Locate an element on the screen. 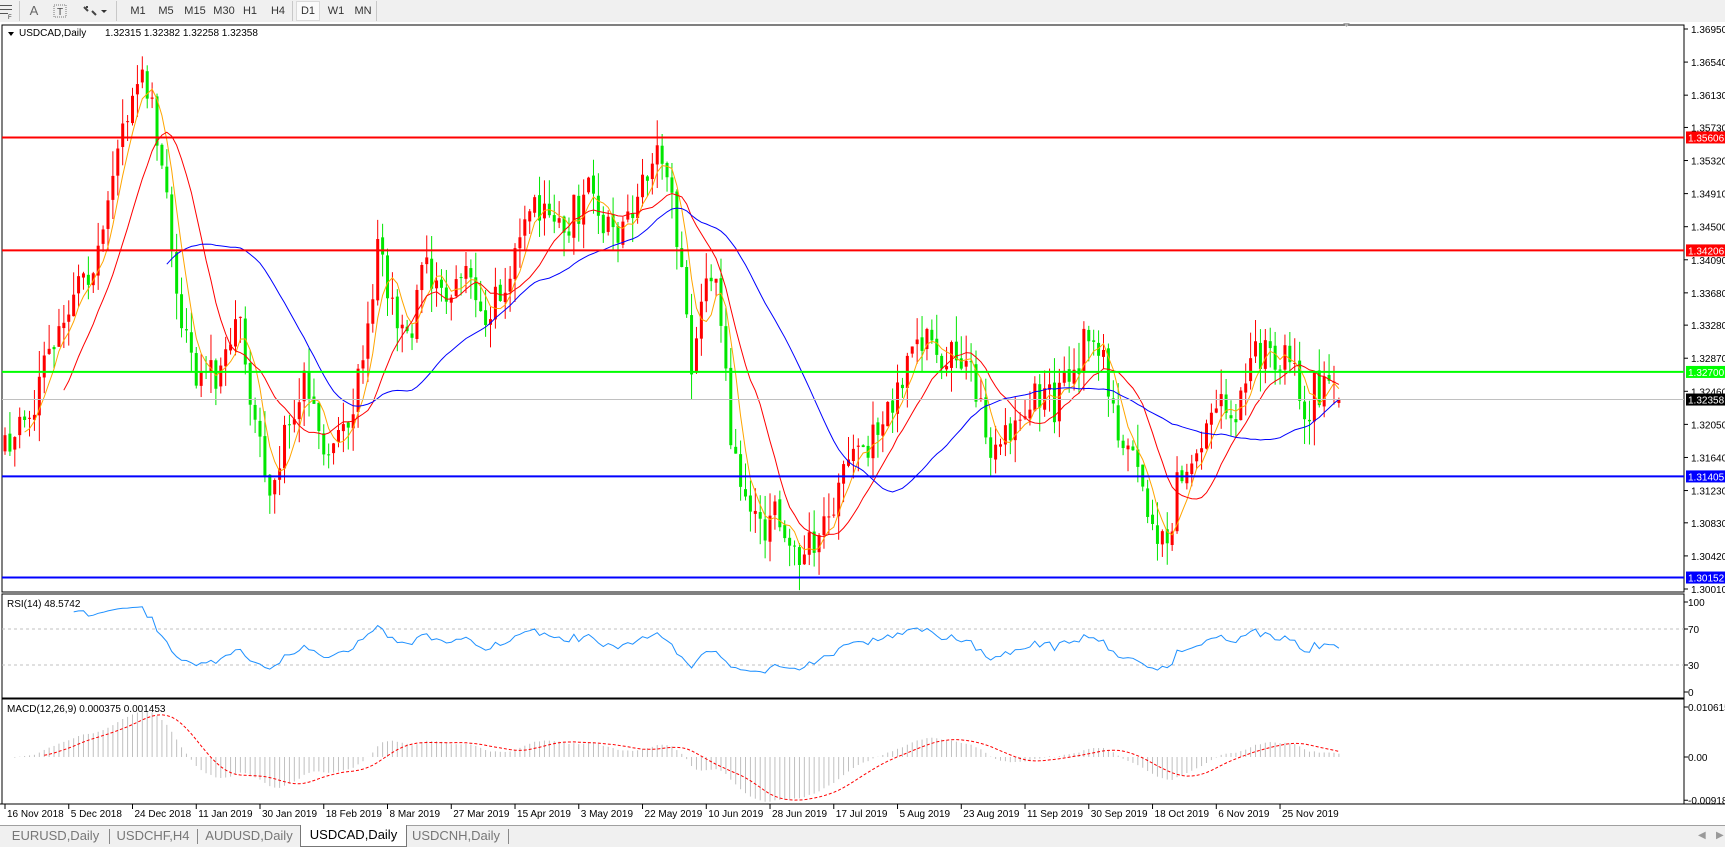  time-tick-label: 8 Mar 2019 is located at coordinates (415, 814).